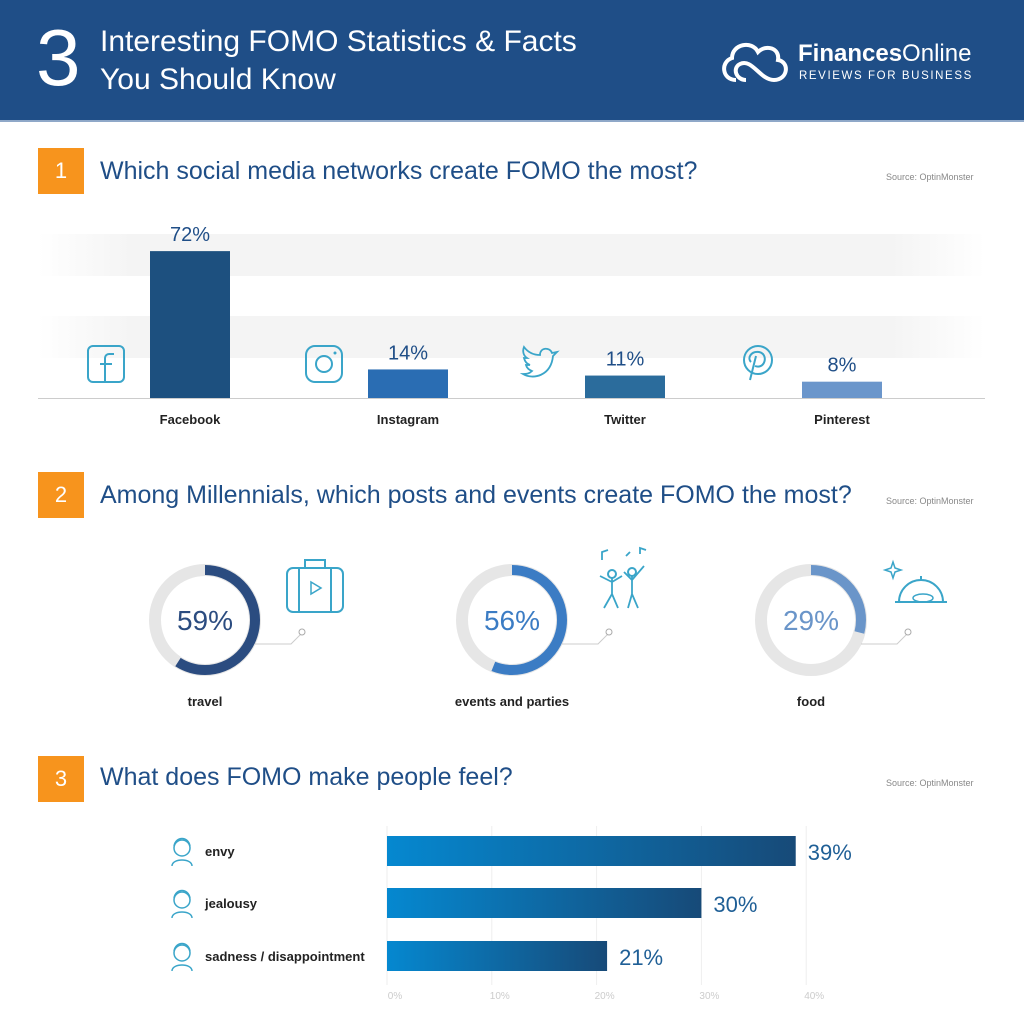 This screenshot has width=1024, height=1024. Describe the element at coordinates (814, 996) in the screenshot. I see `x-tick-label: 40%` at that location.